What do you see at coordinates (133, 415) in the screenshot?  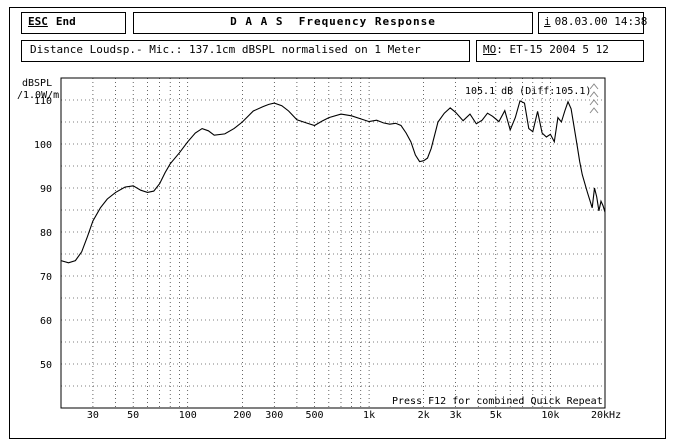 I see `x-tick-label: 50` at bounding box center [133, 415].